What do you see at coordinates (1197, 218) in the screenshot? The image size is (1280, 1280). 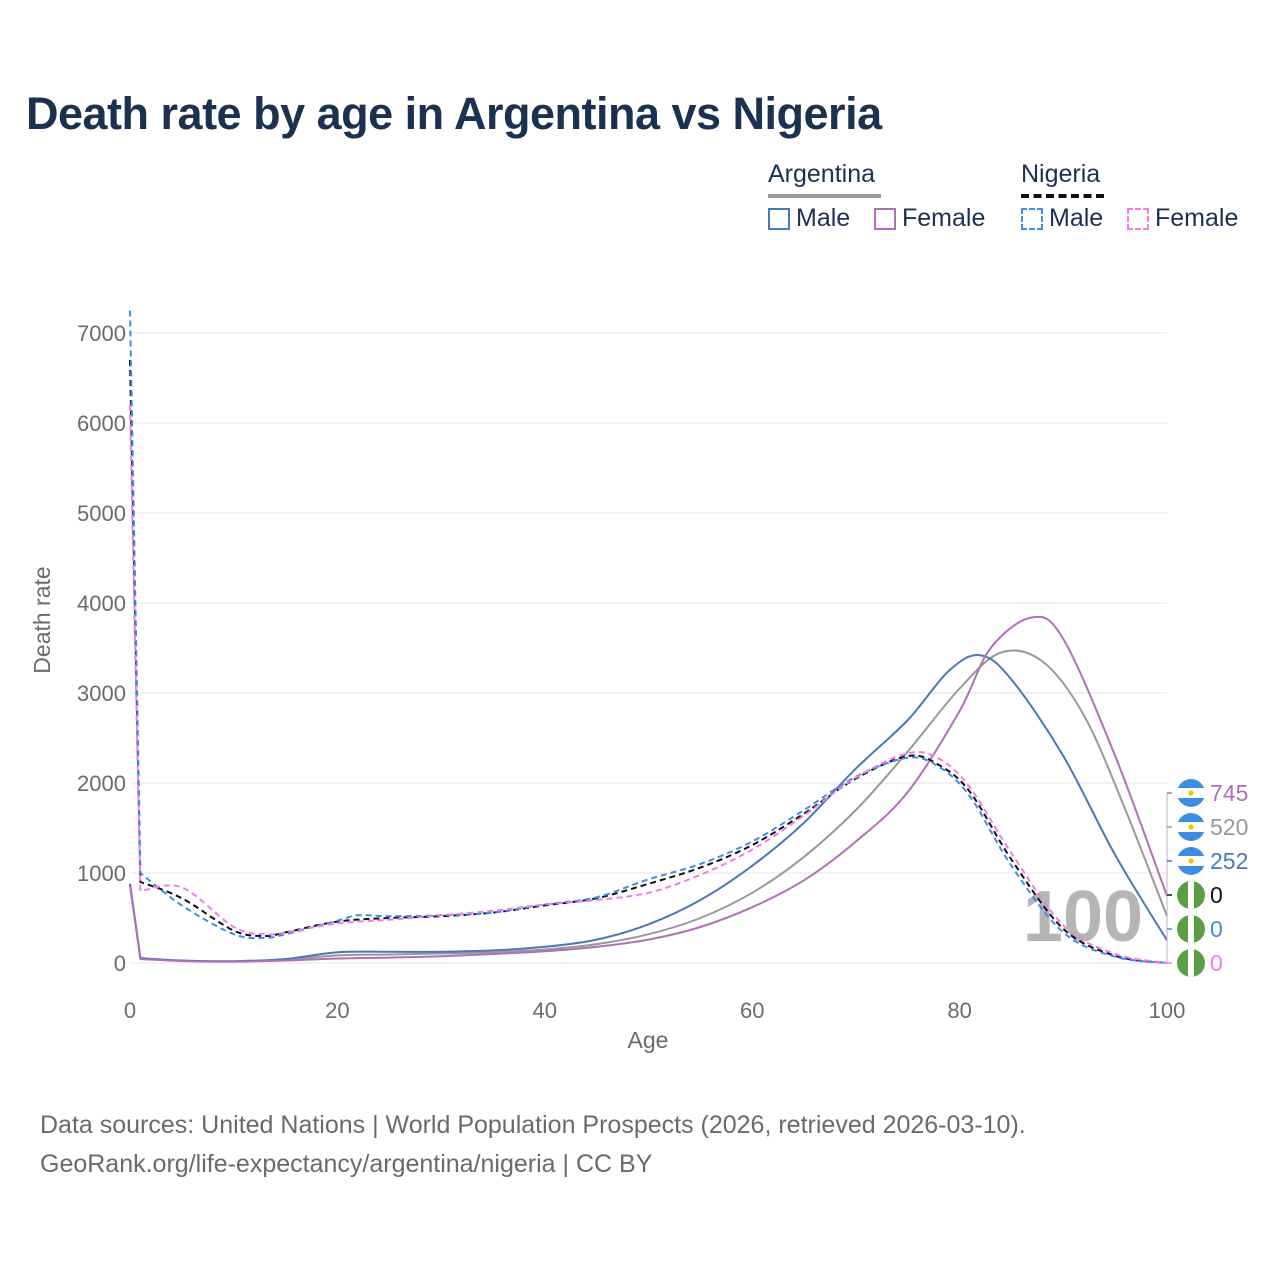 I see `legend-label-nigeria-female: Female` at bounding box center [1197, 218].